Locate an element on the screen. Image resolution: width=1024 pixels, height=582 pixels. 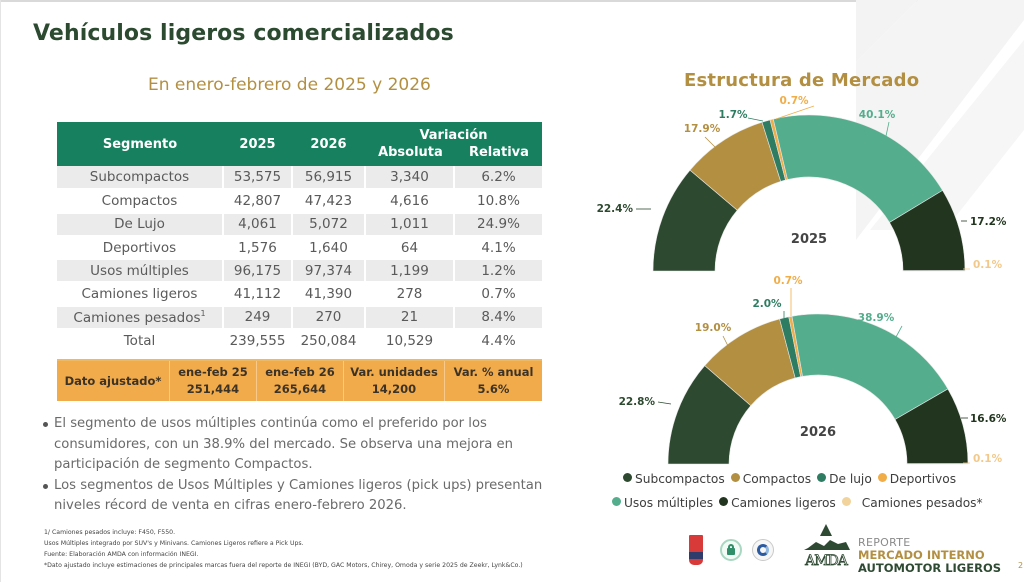
brand-line-2: MERCADO INTERNO is located at coordinates (921, 555).